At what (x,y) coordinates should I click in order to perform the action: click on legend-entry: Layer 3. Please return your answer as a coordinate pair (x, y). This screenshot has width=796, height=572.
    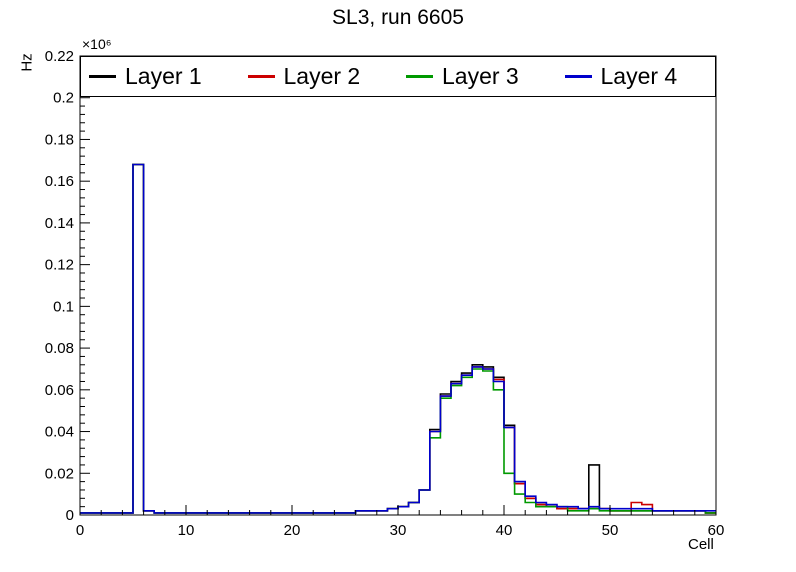
    Looking at the image, I should click on (477, 76).